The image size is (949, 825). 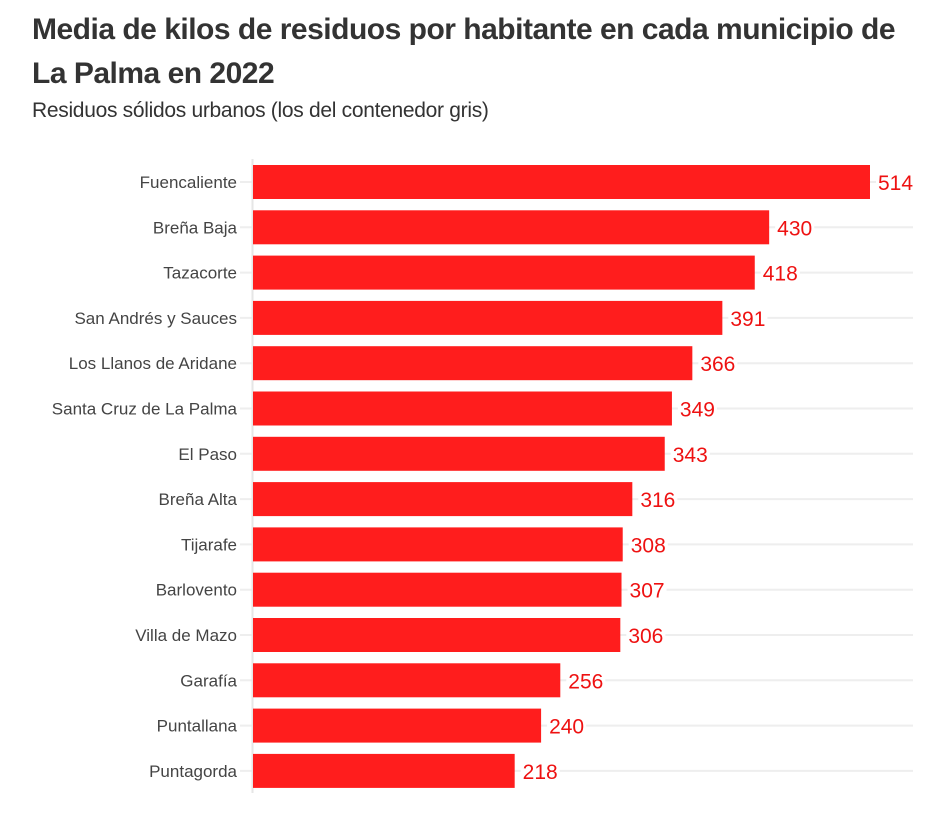 What do you see at coordinates (155, 318) in the screenshot?
I see `category-label: San Andrés y Sauces` at bounding box center [155, 318].